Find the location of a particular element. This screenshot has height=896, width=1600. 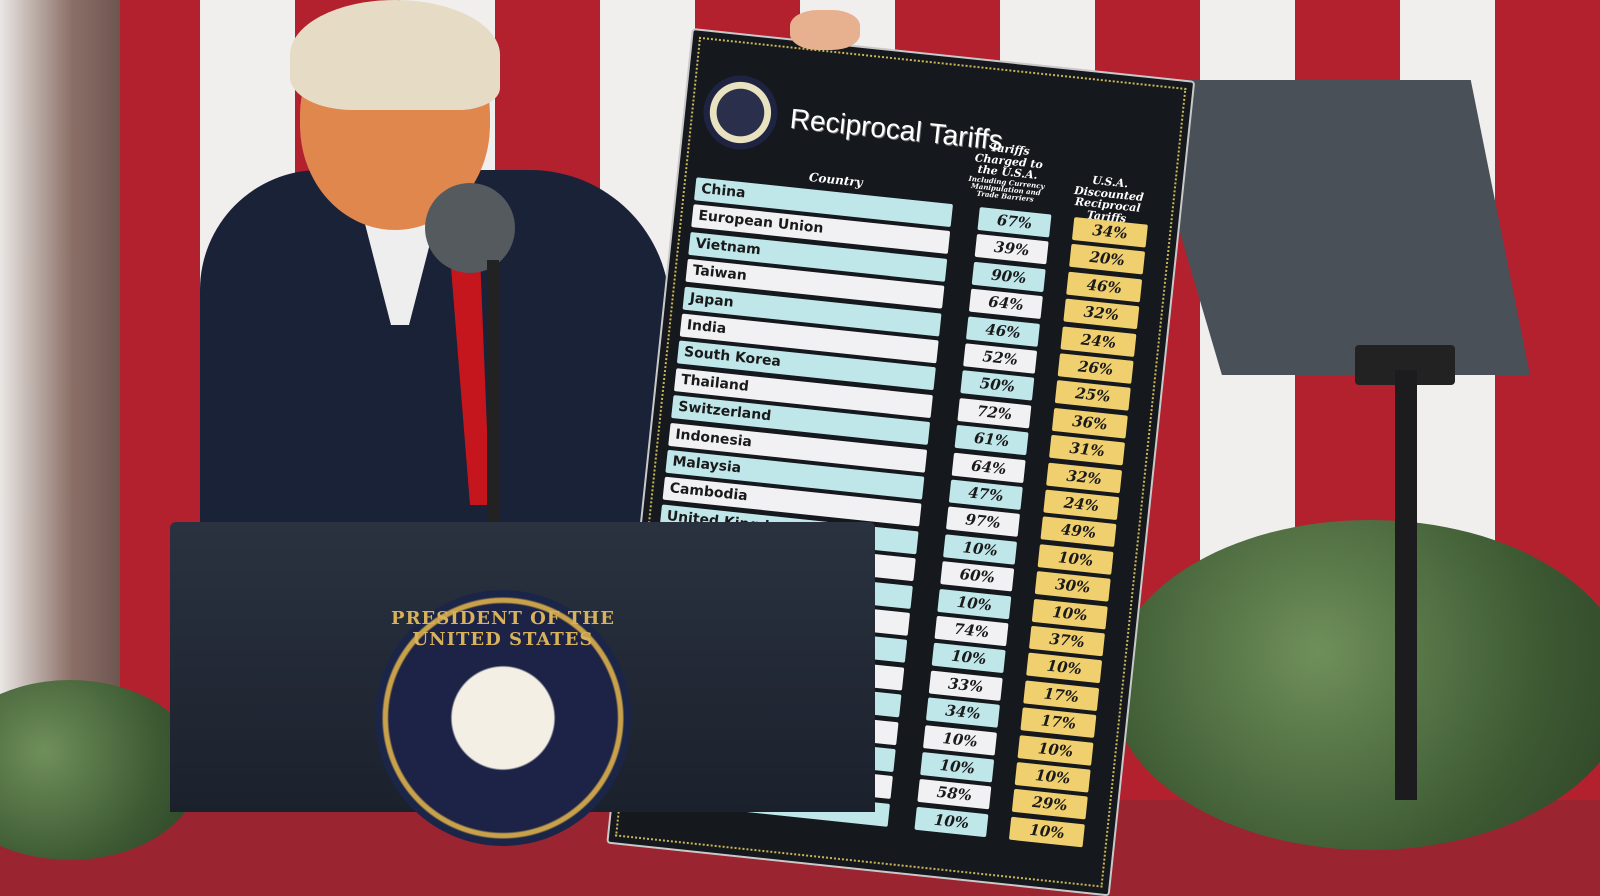

discounted-cell: 46% is located at coordinates (1104, 287).